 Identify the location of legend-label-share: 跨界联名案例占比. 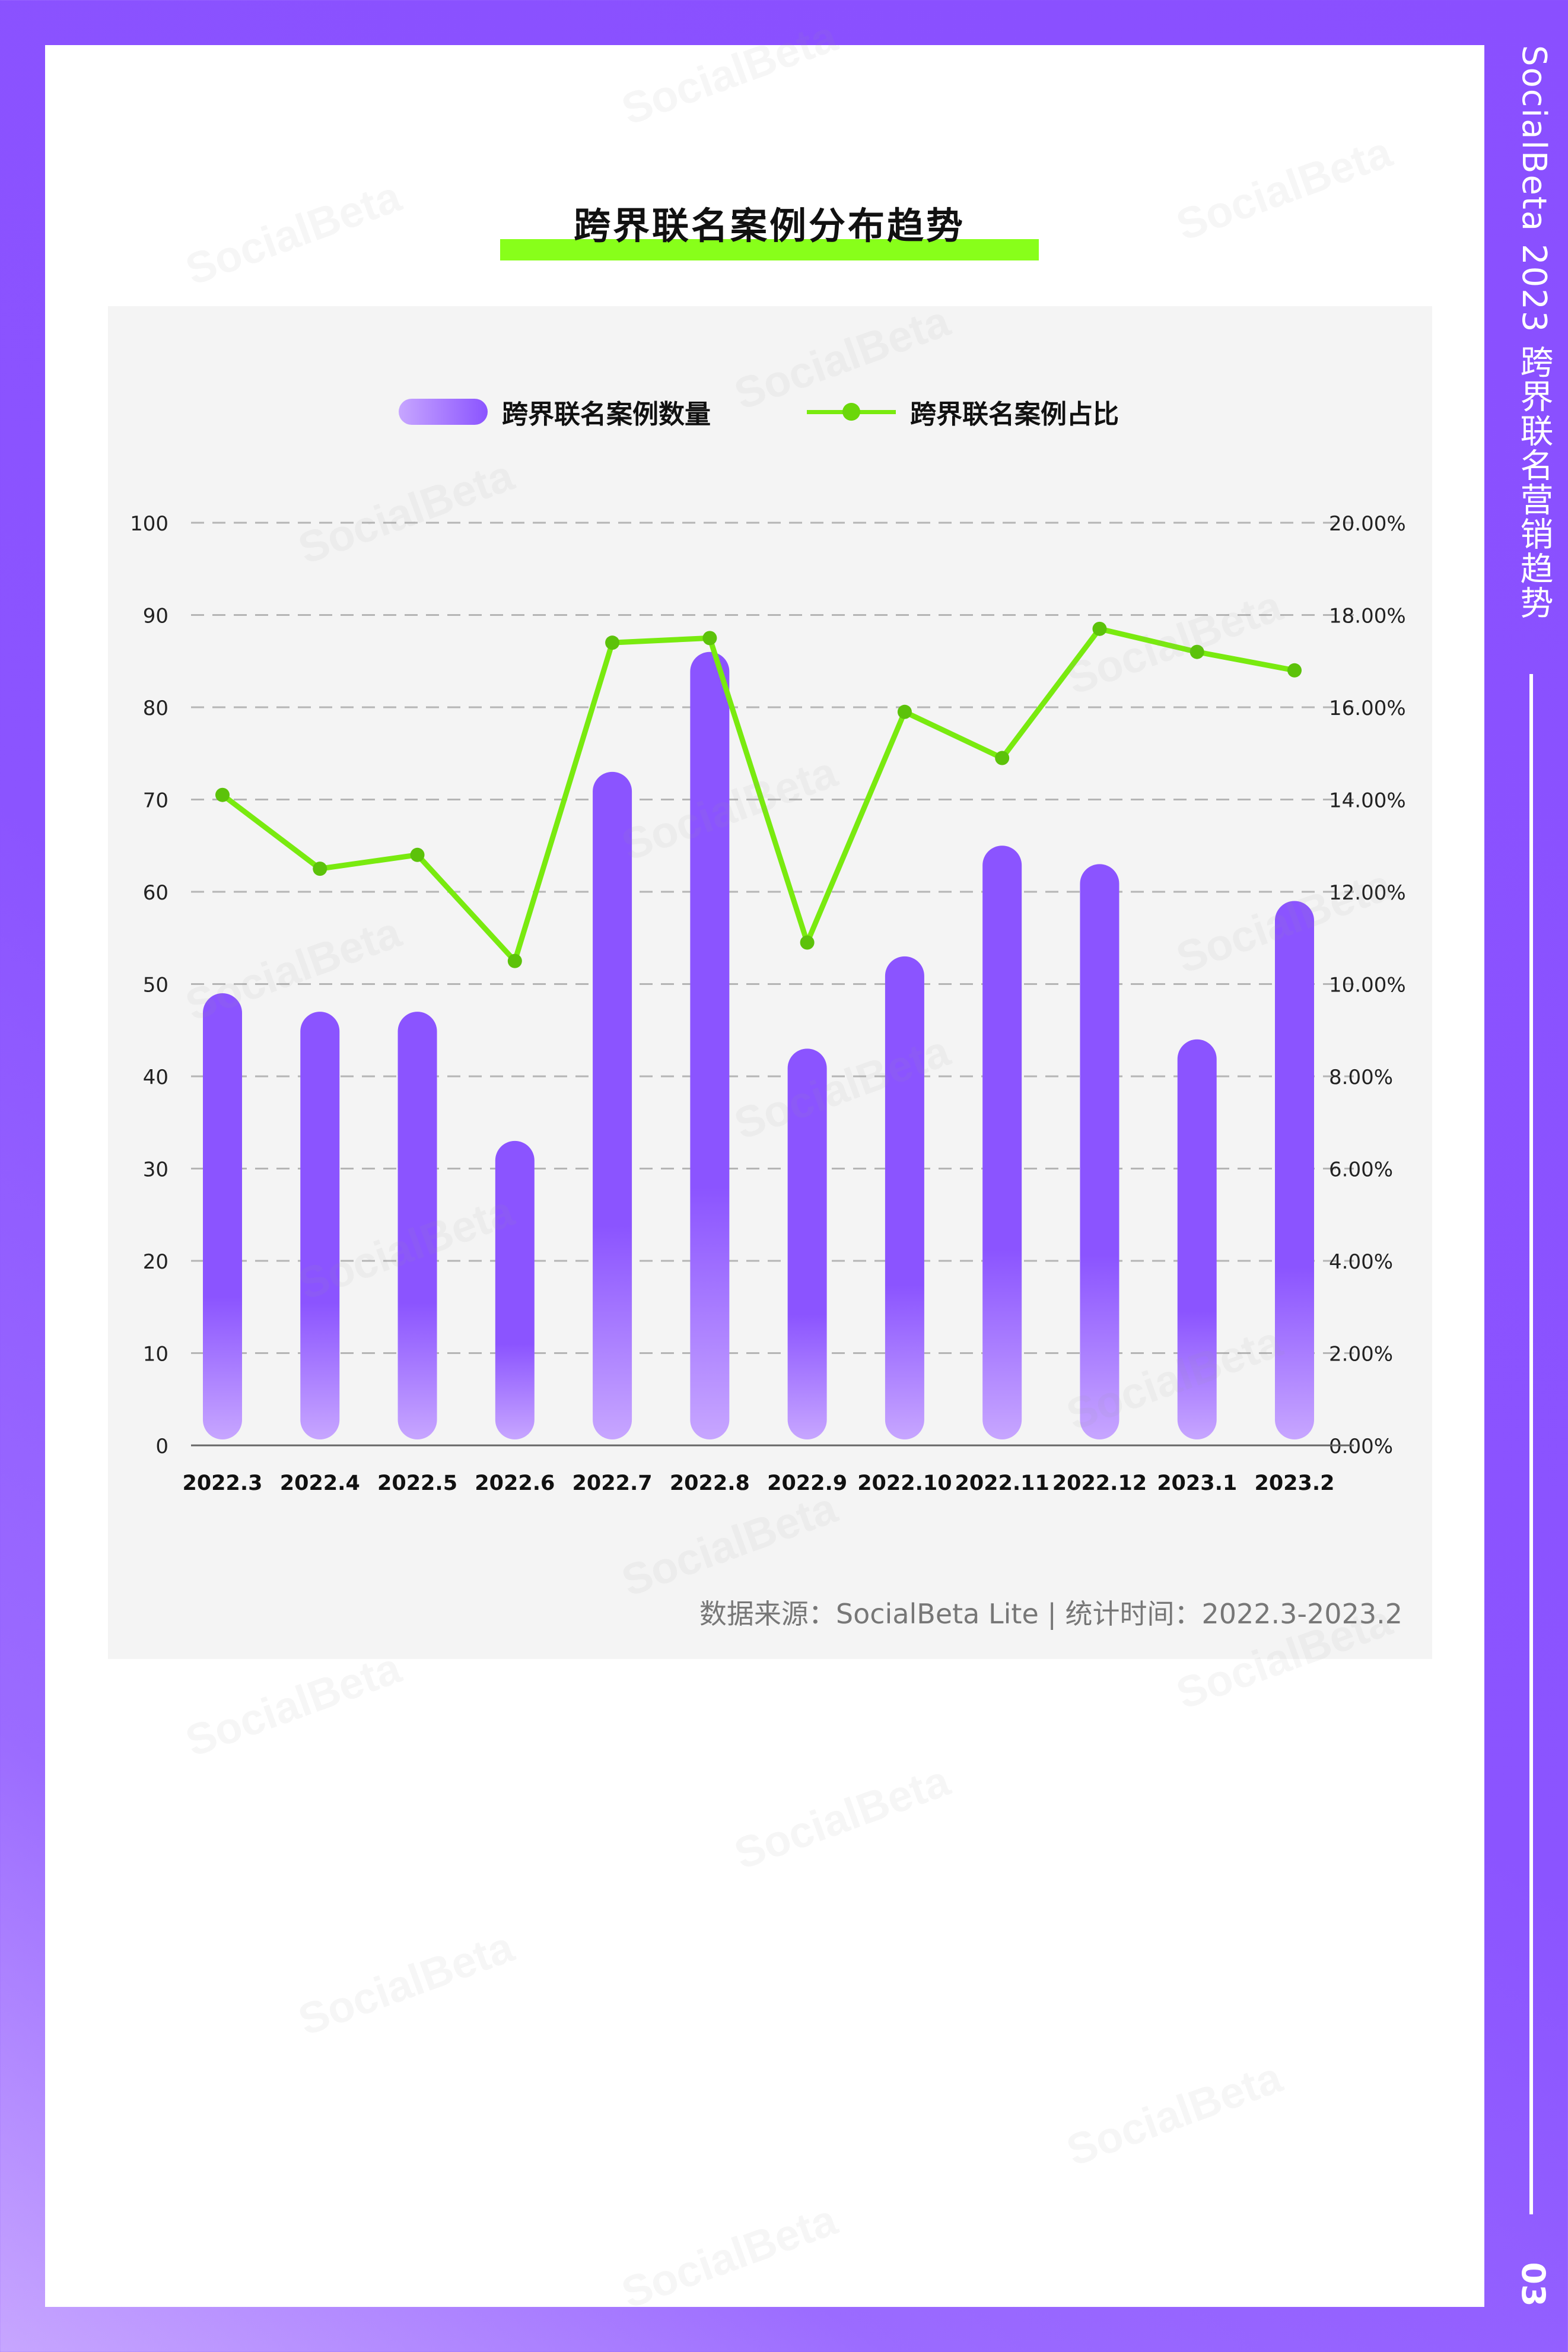
(1014, 415).